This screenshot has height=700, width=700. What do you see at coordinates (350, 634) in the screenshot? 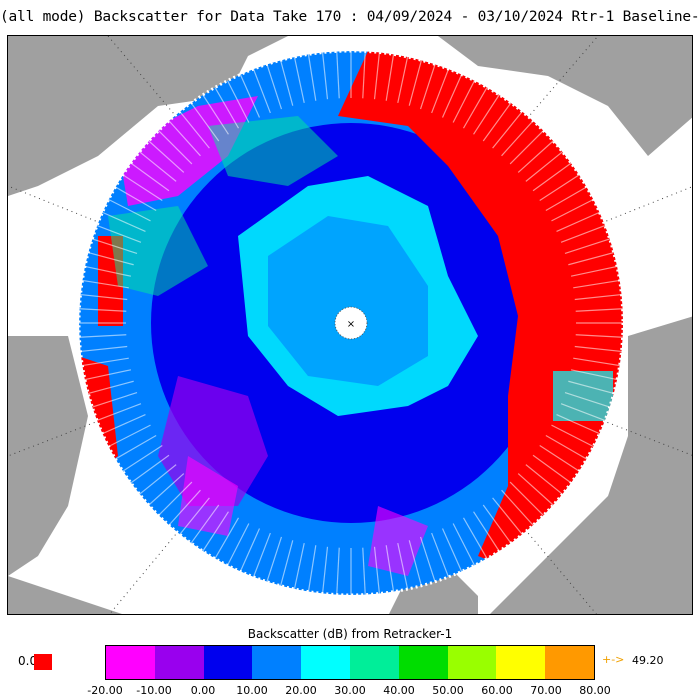
I see `legend-title: Backscatter (dB) from Retracker-1` at bounding box center [350, 634].